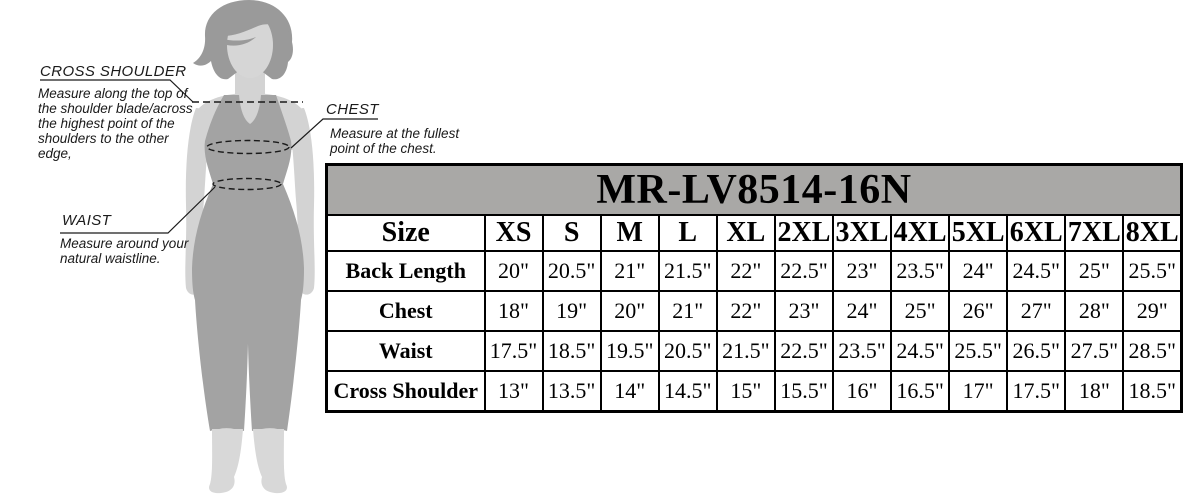 Image resolution: width=1188 pixels, height=500 pixels. I want to click on measurement-cell: 29", so click(1152, 311).